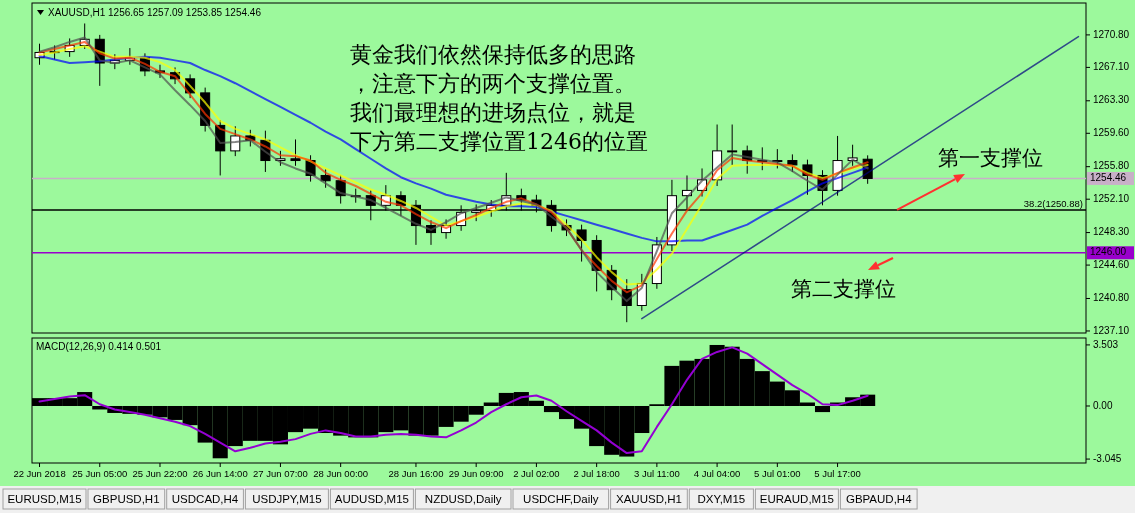 This screenshot has height=513, width=1135. I want to click on text: EURUSD,M15, so click(44, 499).